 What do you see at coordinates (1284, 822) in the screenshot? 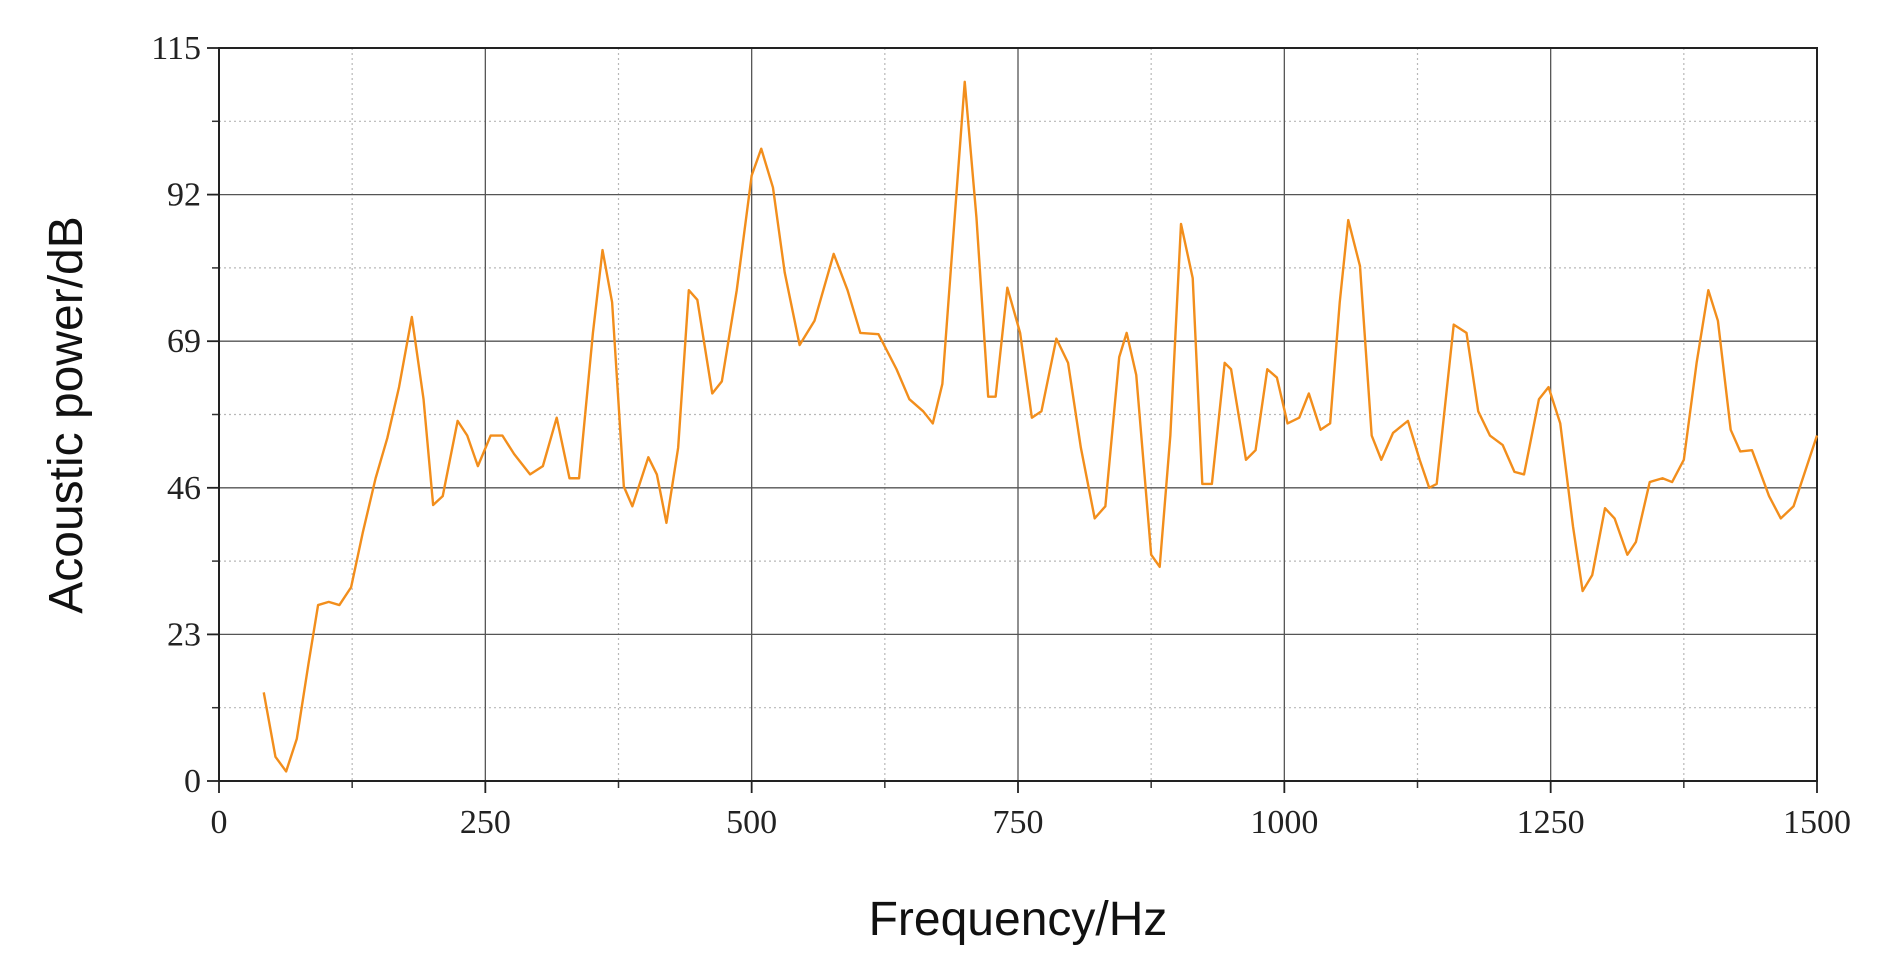
I see `x-tick-label: 1000` at bounding box center [1284, 822].